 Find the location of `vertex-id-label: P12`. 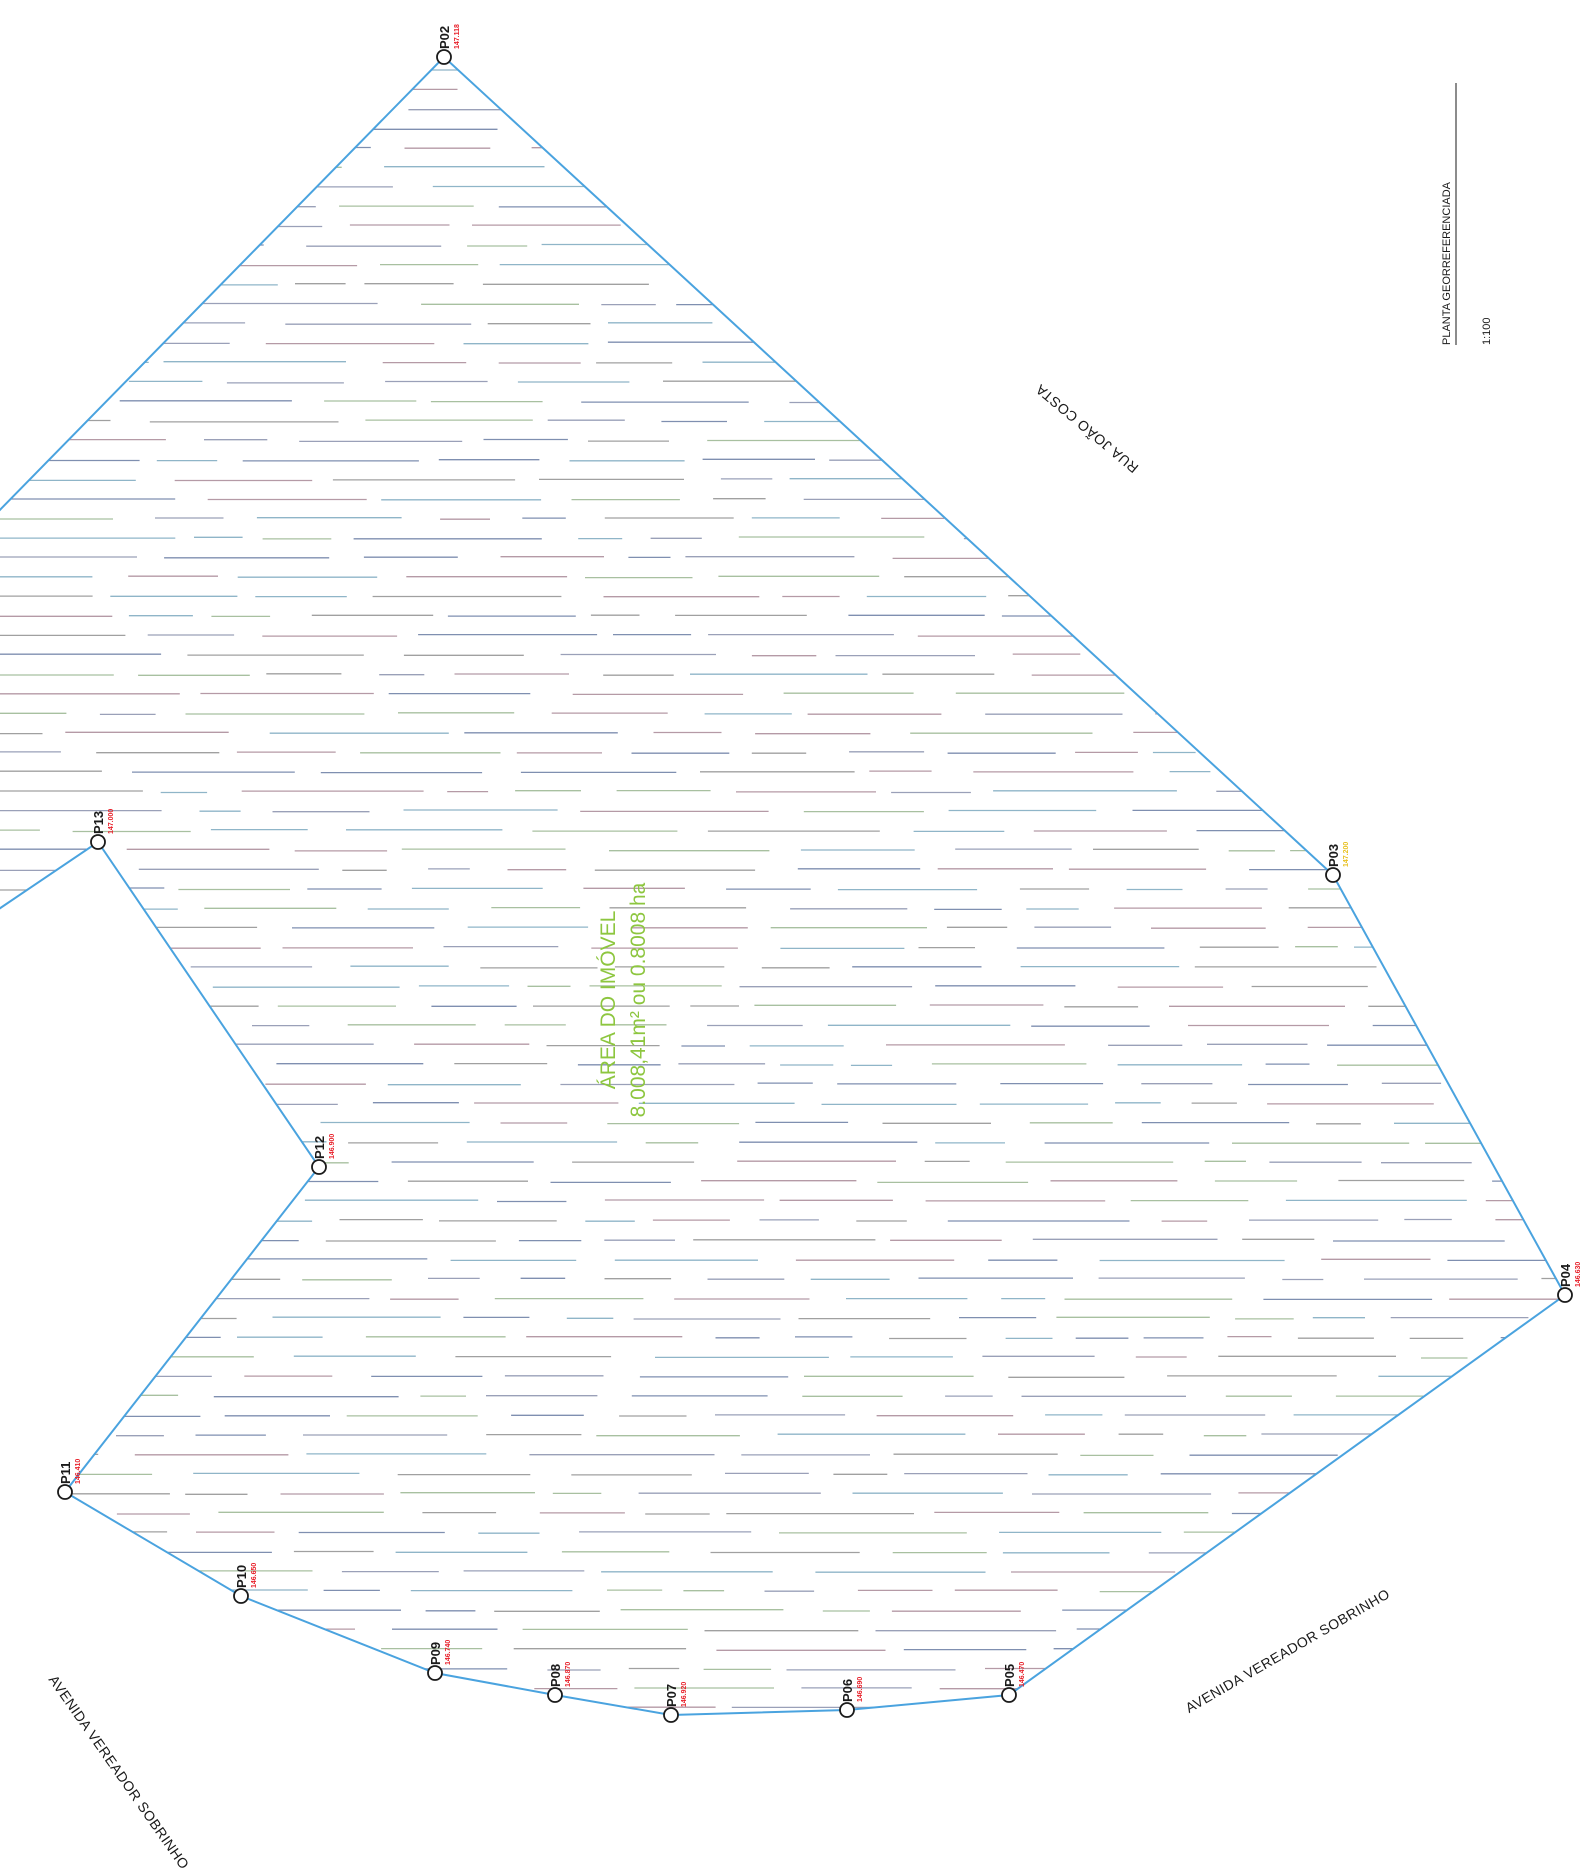

vertex-id-label: P12 is located at coordinates (319, 1147).